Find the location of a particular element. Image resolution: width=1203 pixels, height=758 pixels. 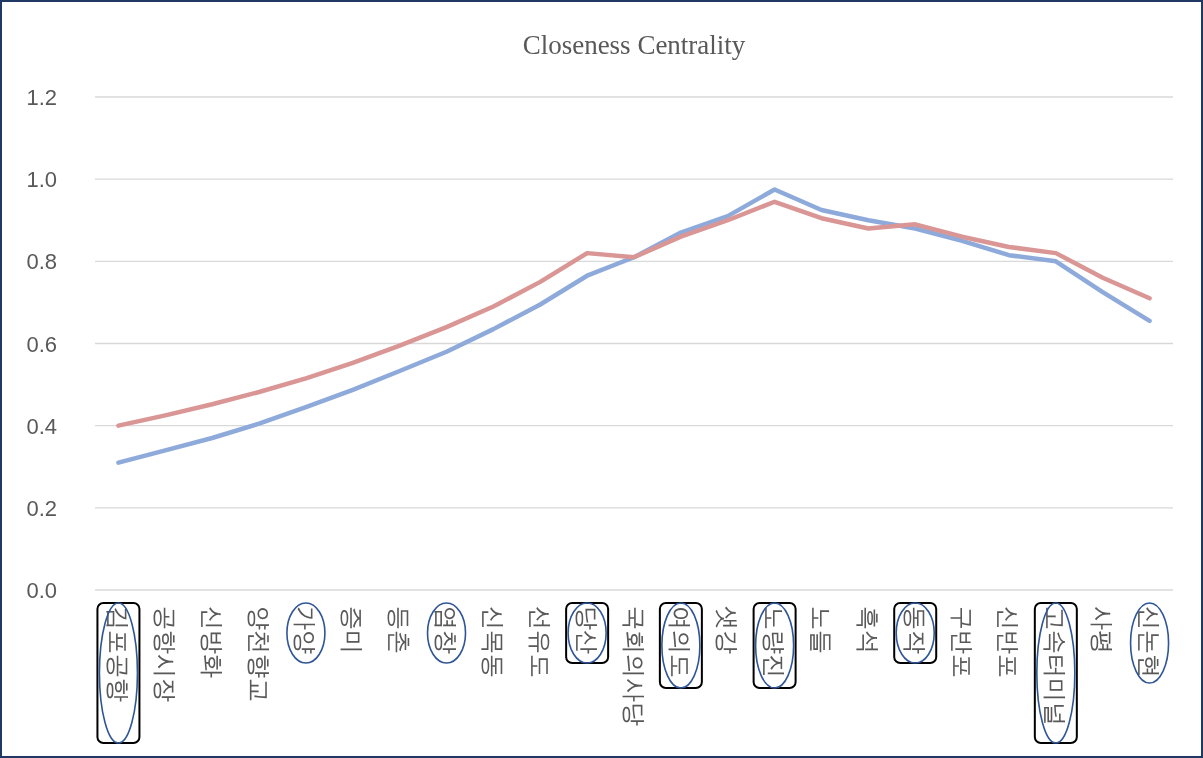

y-tick-label: 0.6 is located at coordinates (41, 344).